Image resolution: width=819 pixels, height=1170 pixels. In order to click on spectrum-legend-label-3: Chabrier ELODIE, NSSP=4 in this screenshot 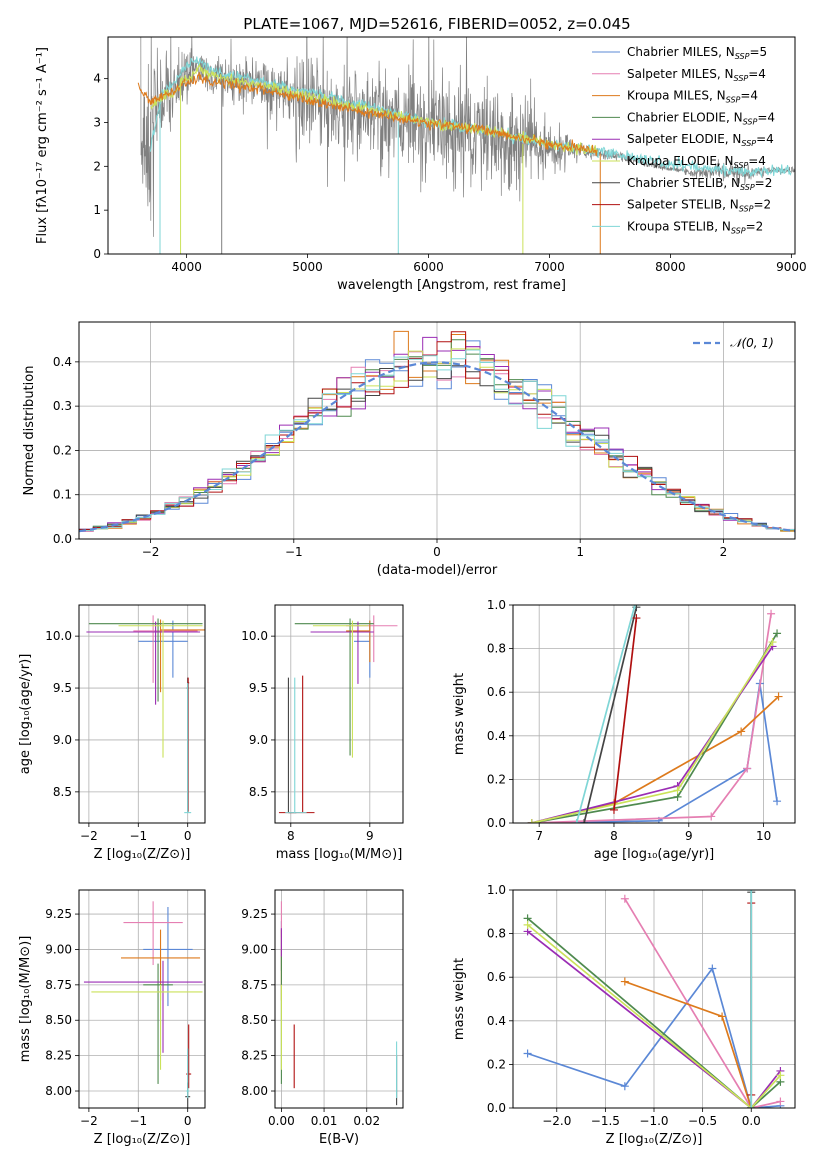, I will do `click(701, 118)`.